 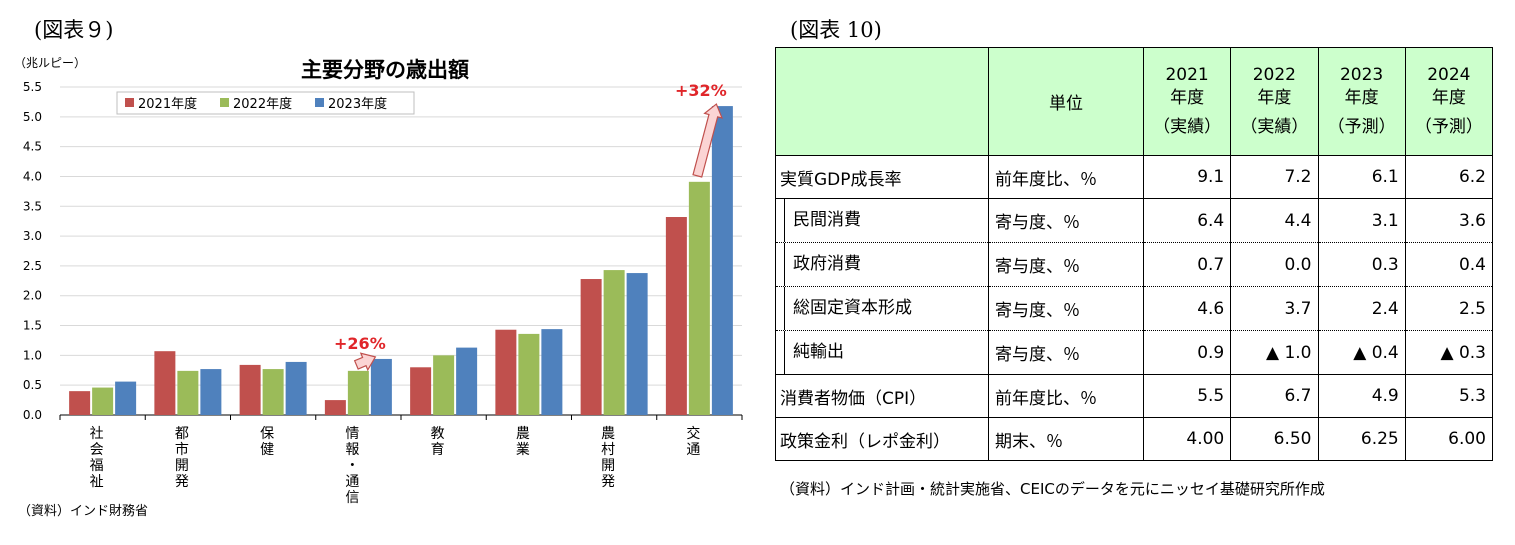 What do you see at coordinates (1274, 101) in the screenshot?
I see `header-year-cell: 2022 年度 （実績）` at bounding box center [1274, 101].